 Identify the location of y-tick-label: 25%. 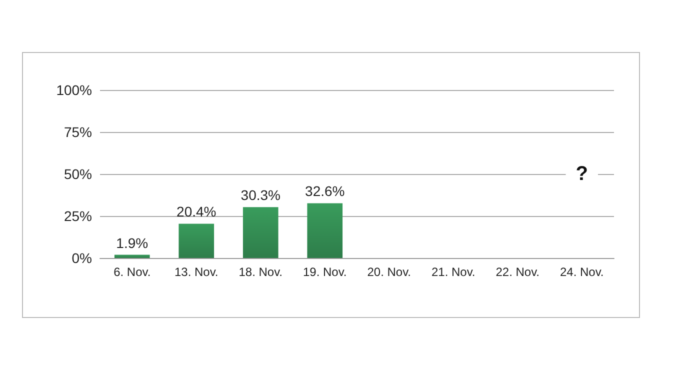
(78, 216).